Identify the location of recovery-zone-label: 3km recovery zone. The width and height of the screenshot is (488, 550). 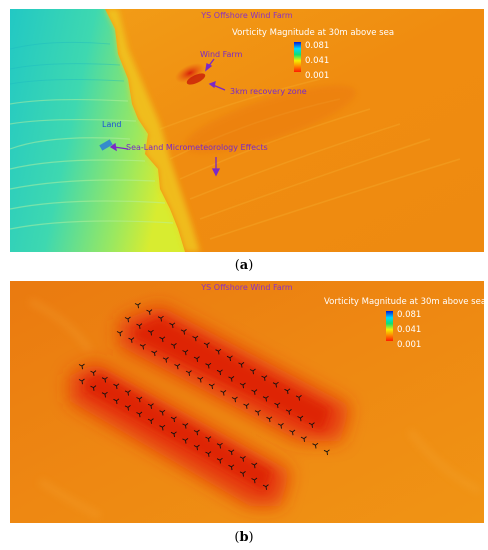
(268, 91).